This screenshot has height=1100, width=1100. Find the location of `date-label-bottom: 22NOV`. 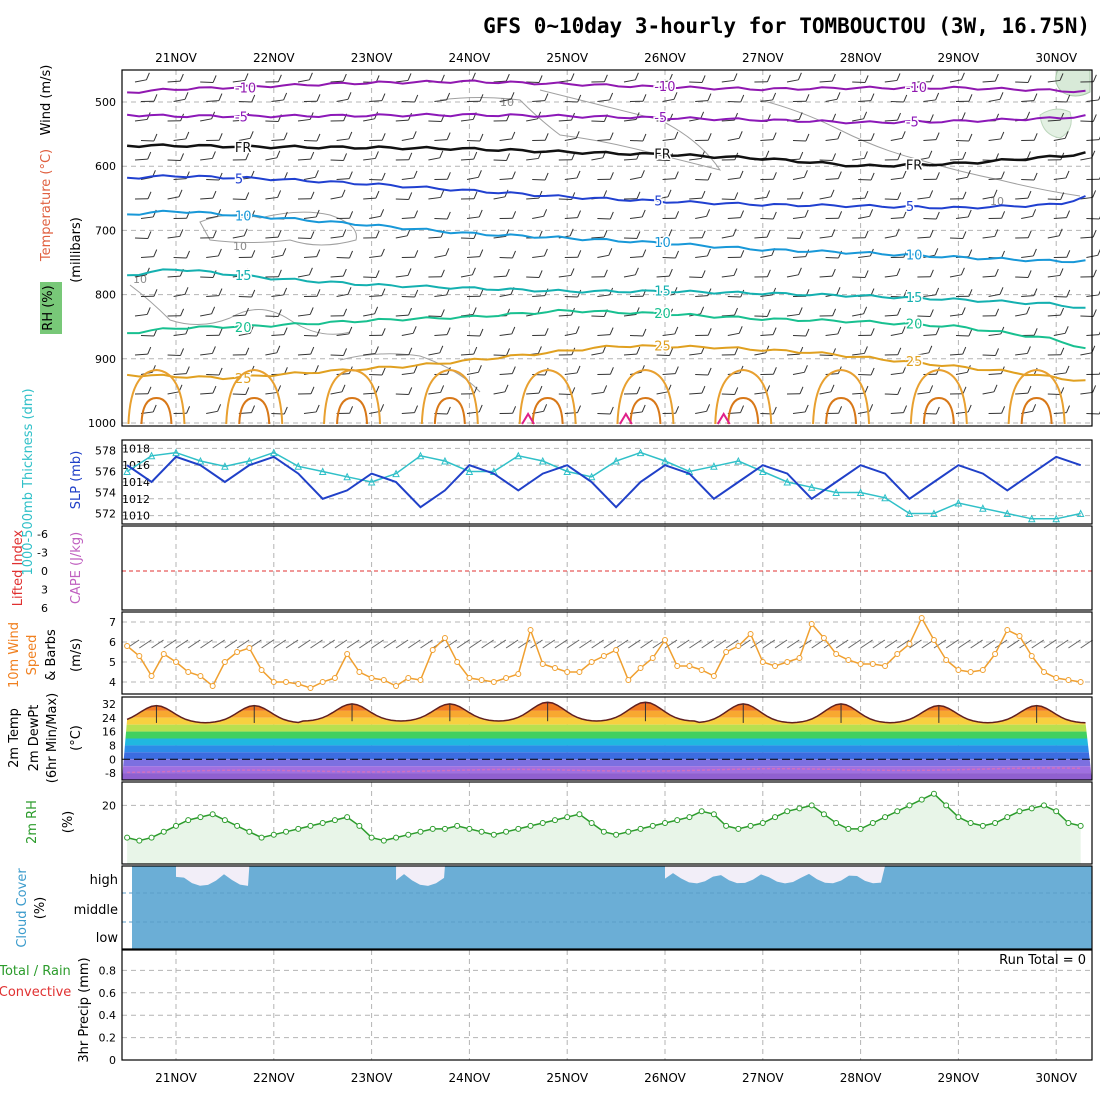

date-label-bottom: 22NOV is located at coordinates (274, 1078).